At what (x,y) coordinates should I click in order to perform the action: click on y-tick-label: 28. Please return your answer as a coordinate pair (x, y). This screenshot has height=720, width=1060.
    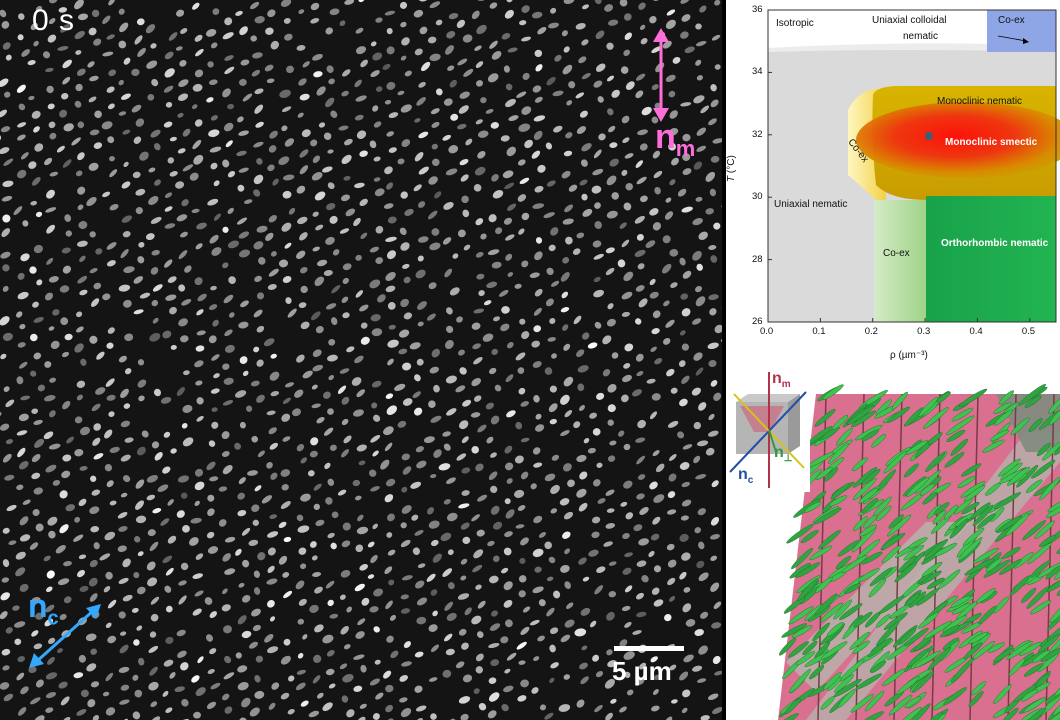
    Looking at the image, I should click on (757, 259).